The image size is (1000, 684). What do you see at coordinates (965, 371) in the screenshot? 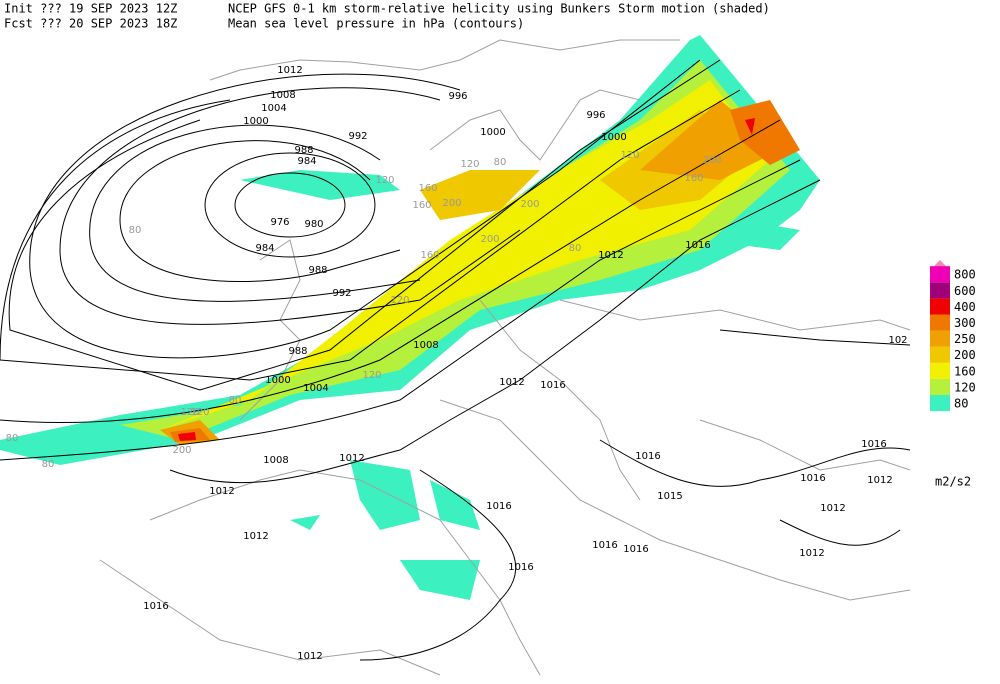
I see `legend-label: 160` at bounding box center [965, 371].